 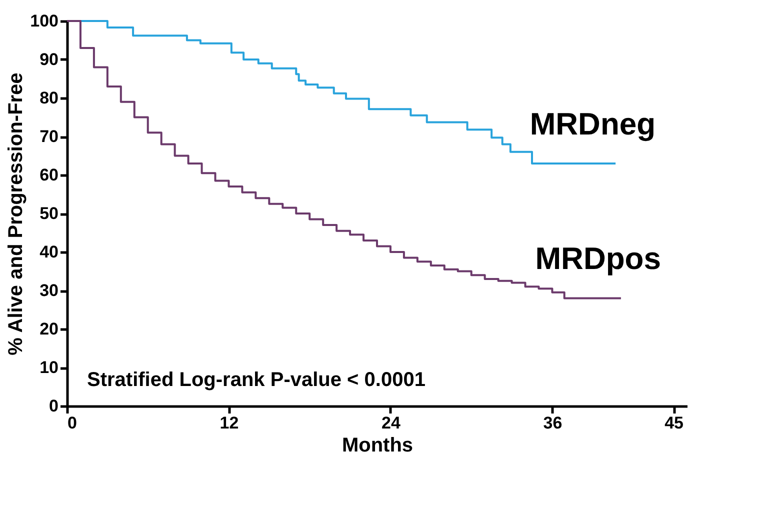 I want to click on x-tick-label: 45, so click(x=674, y=423).